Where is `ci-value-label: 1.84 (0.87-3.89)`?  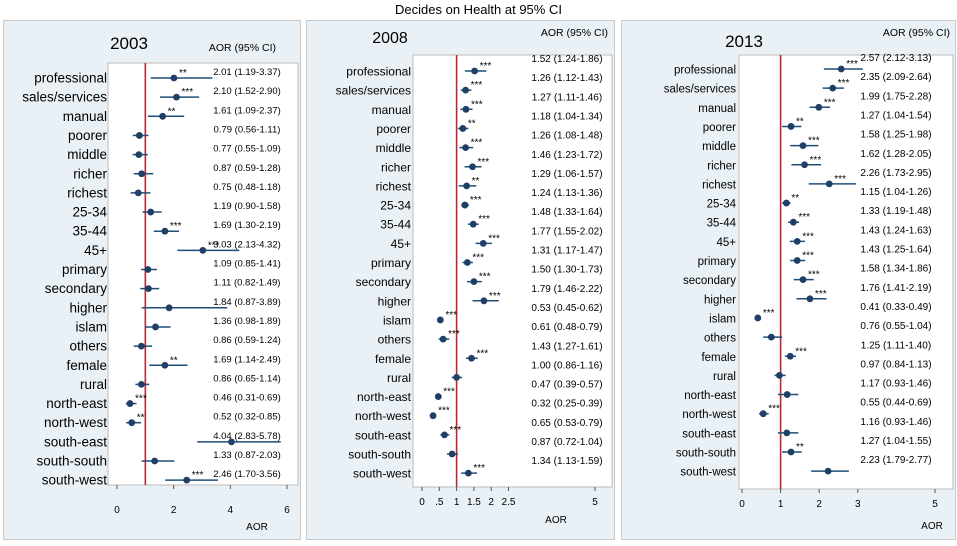 ci-value-label: 1.84 (0.87-3.89) is located at coordinates (247, 302).